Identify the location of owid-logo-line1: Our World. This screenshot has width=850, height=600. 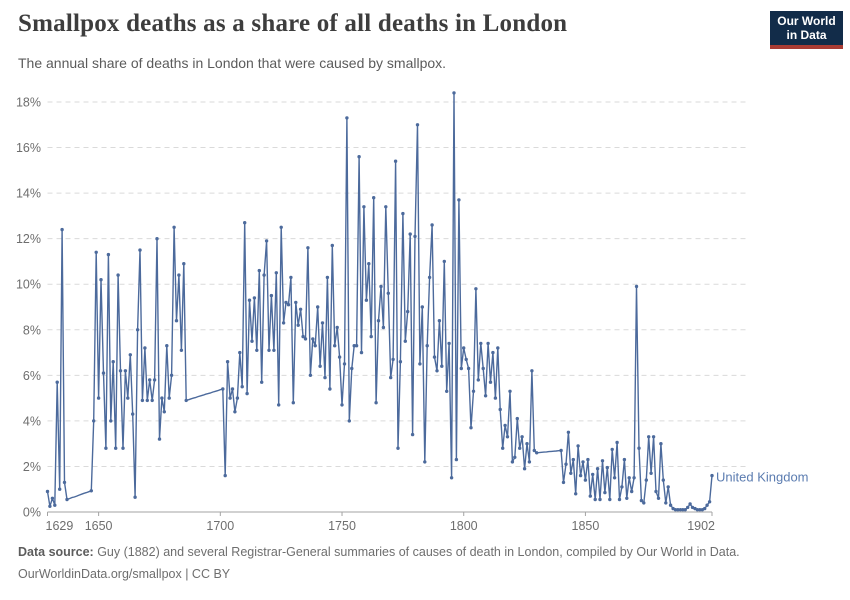
(806, 21).